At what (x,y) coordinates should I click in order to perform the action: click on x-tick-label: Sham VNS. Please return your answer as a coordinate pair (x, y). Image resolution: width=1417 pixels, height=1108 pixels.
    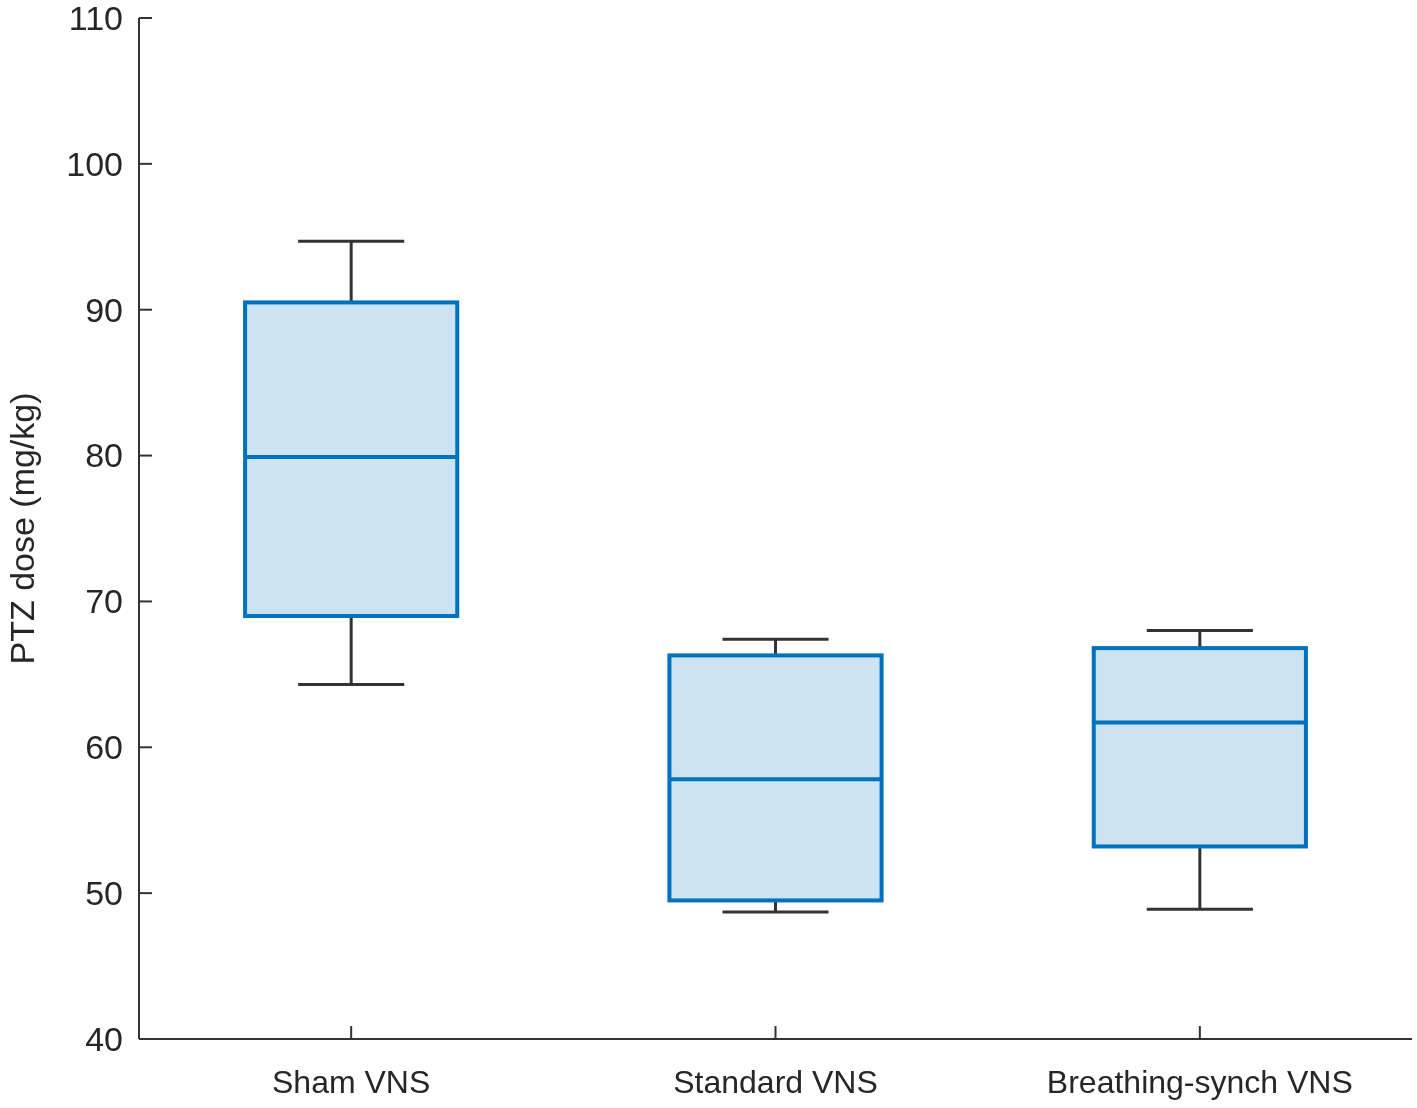
    Looking at the image, I should click on (351, 1082).